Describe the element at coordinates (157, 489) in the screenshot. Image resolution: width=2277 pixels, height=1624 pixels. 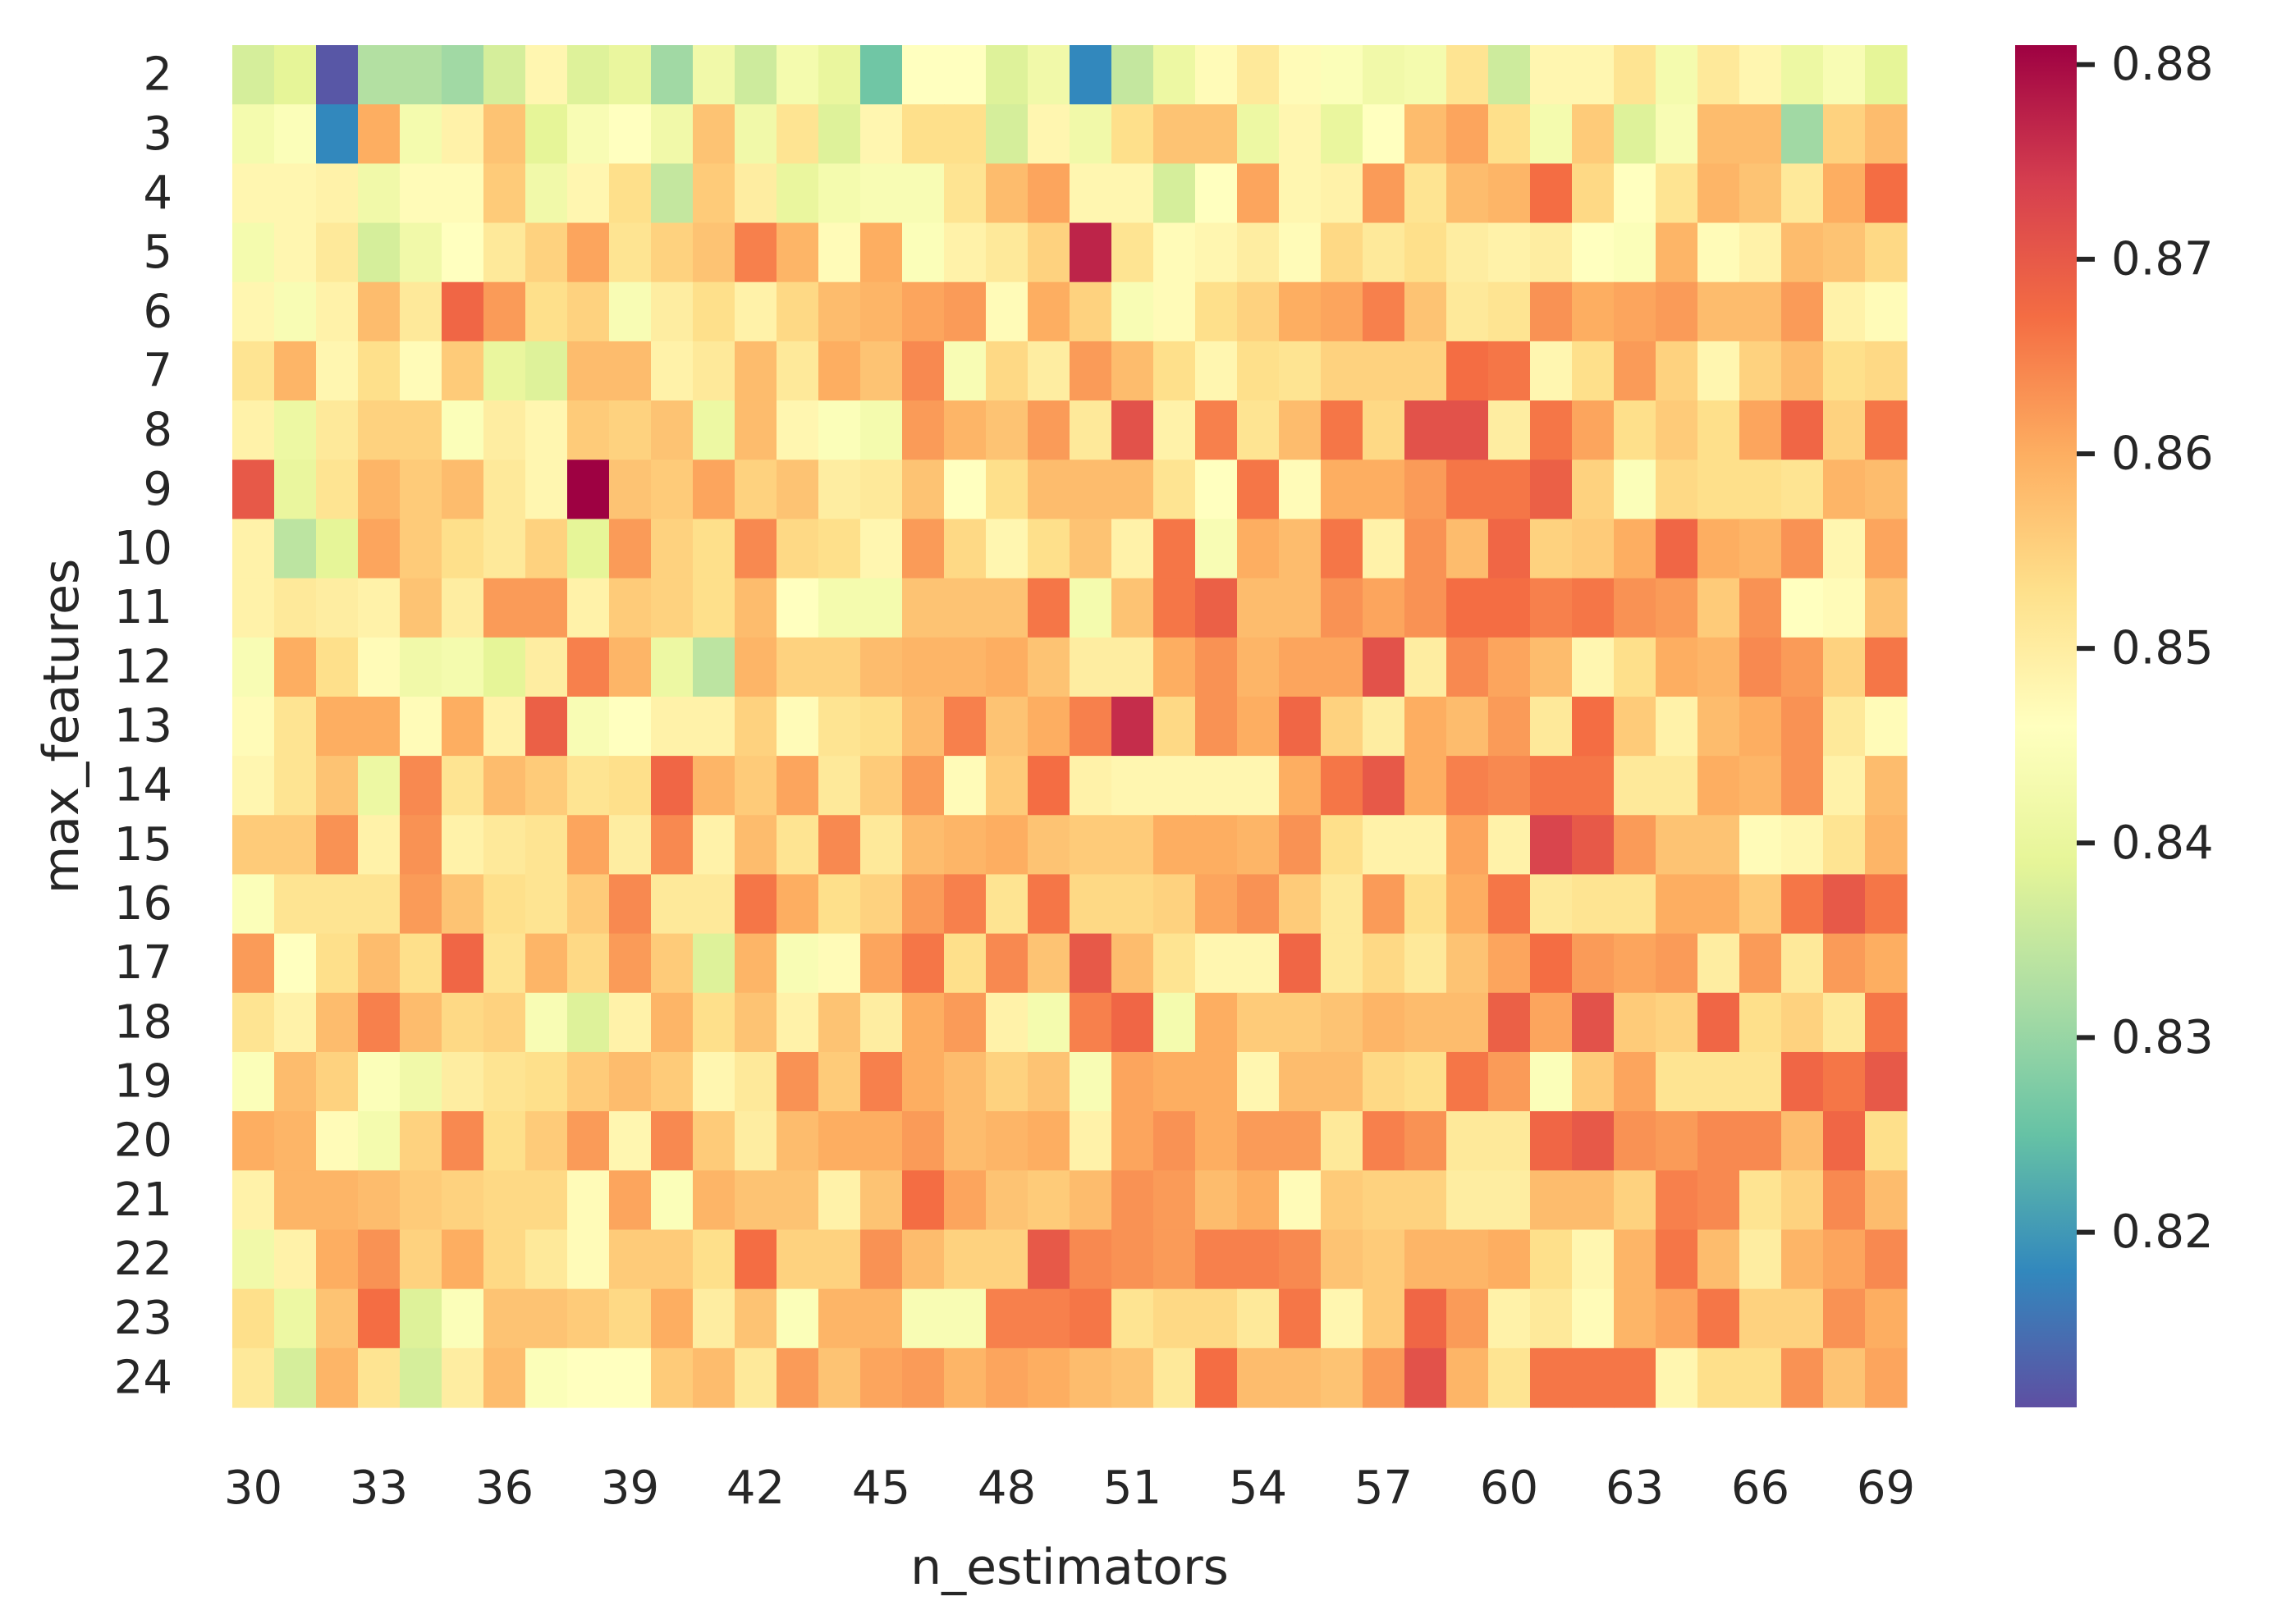
I see `y-tick-label: 9` at that location.